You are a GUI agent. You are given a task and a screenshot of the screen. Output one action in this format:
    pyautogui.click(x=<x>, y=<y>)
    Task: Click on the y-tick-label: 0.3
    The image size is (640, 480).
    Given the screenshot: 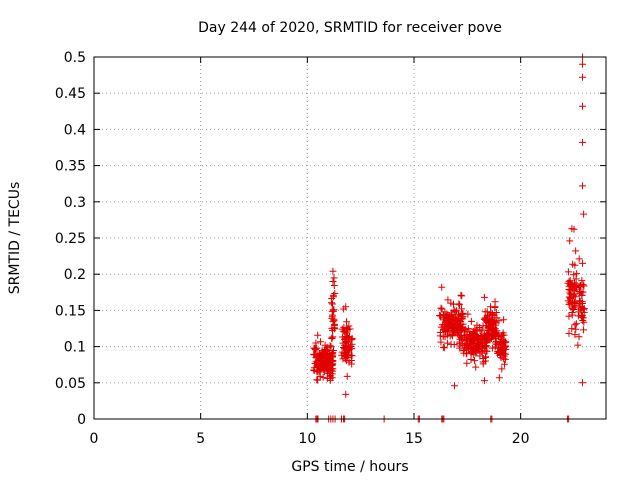 What is the action you would take?
    pyautogui.click(x=75, y=203)
    